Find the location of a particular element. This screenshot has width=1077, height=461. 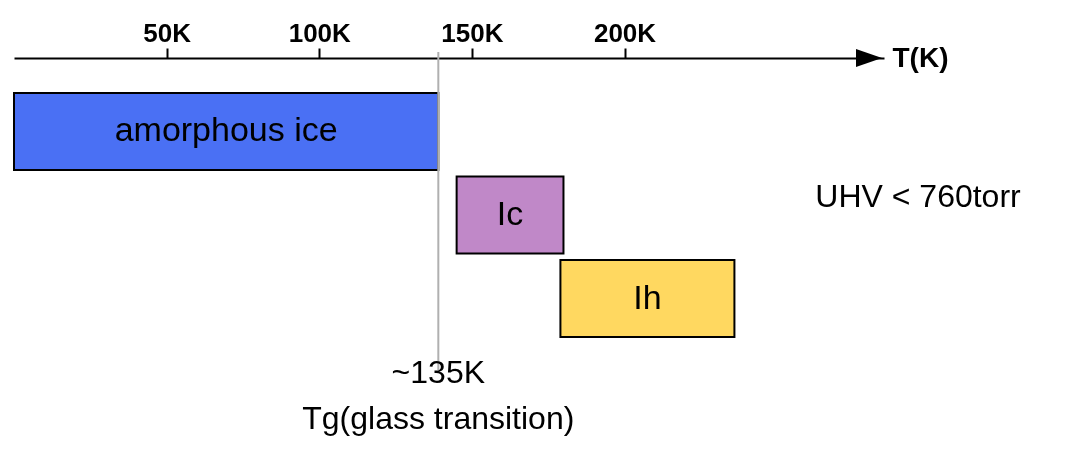

x-axis-title: T(K) is located at coordinates (920, 57).